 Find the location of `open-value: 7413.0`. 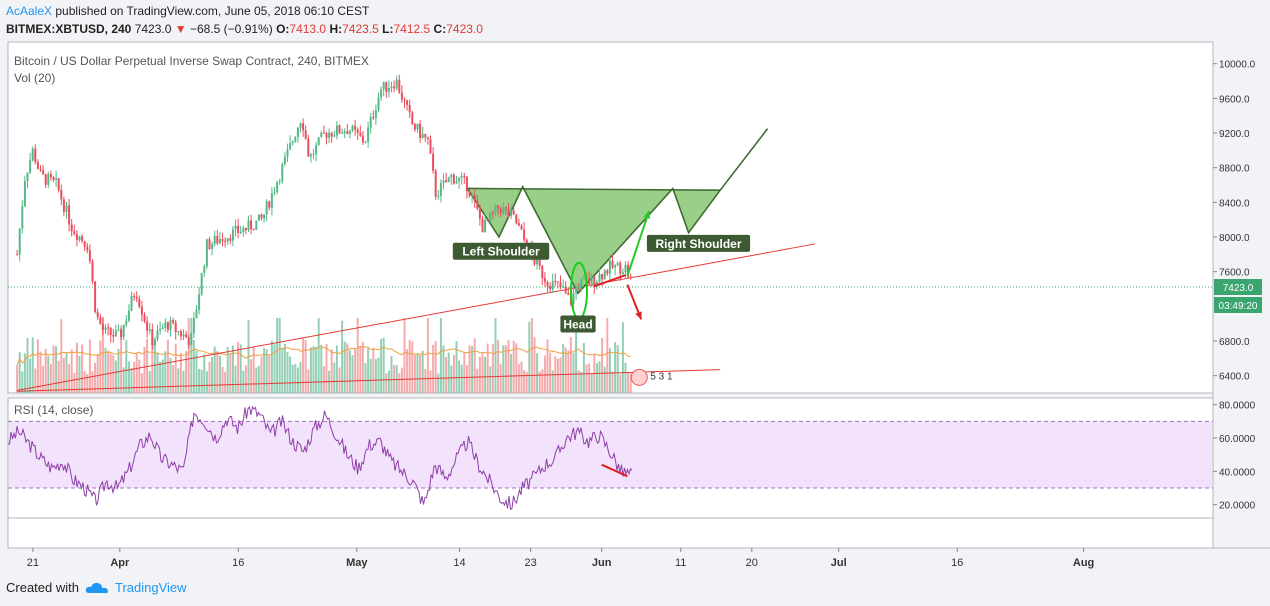

open-value: 7413.0 is located at coordinates (308, 29).